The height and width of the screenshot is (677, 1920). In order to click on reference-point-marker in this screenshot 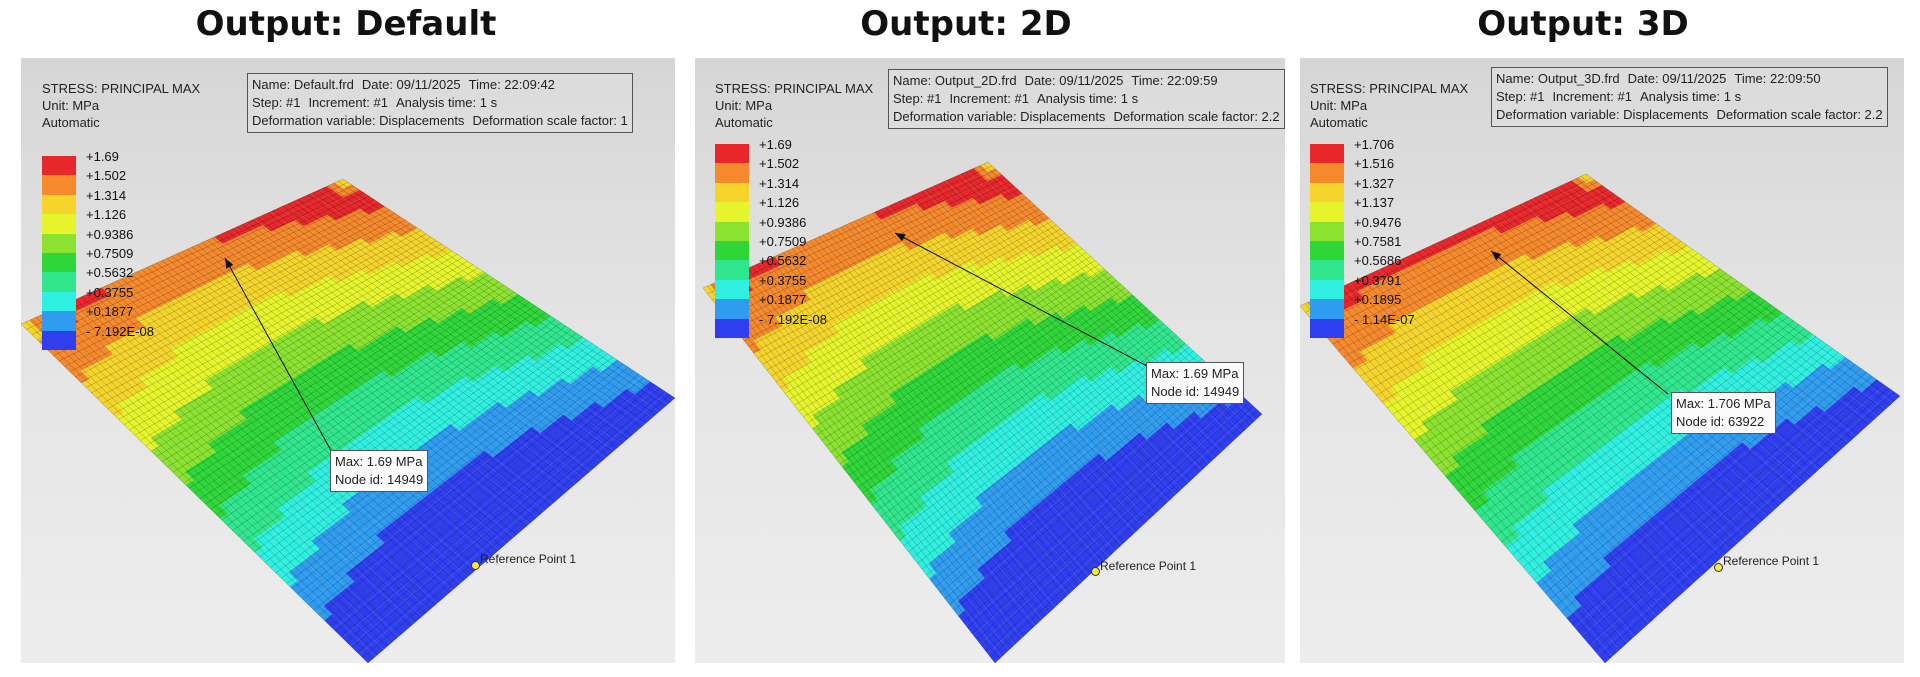, I will do `click(475, 565)`.